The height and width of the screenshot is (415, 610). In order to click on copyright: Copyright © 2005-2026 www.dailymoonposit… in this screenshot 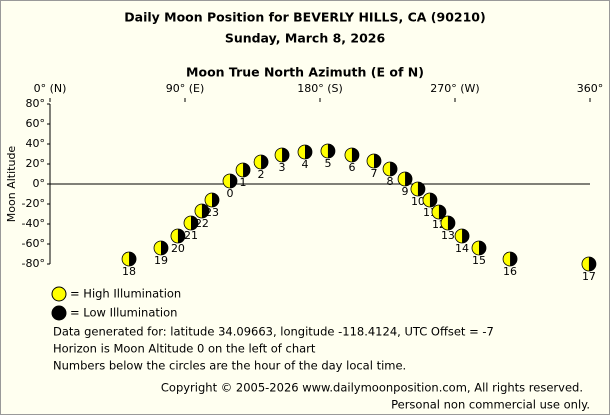, I will do `click(372, 388)`.